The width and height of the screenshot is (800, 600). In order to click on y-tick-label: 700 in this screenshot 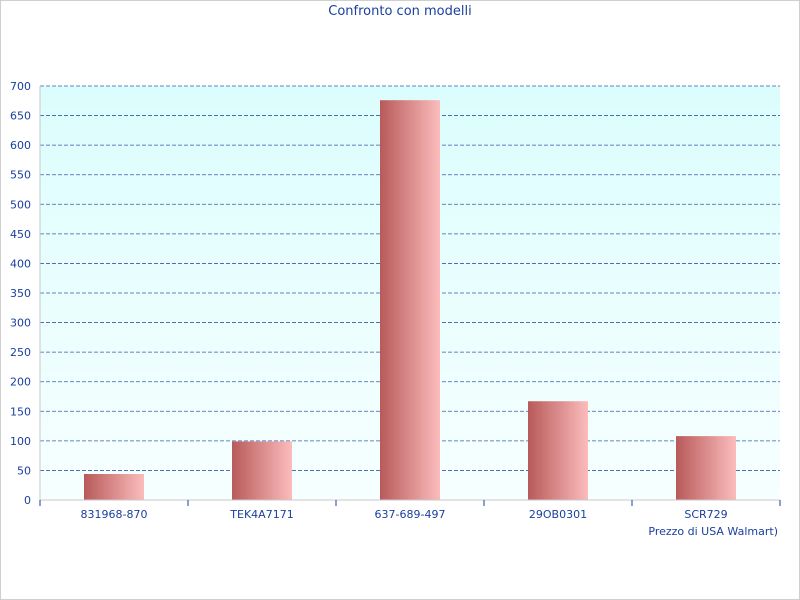, I will do `click(20, 86)`.